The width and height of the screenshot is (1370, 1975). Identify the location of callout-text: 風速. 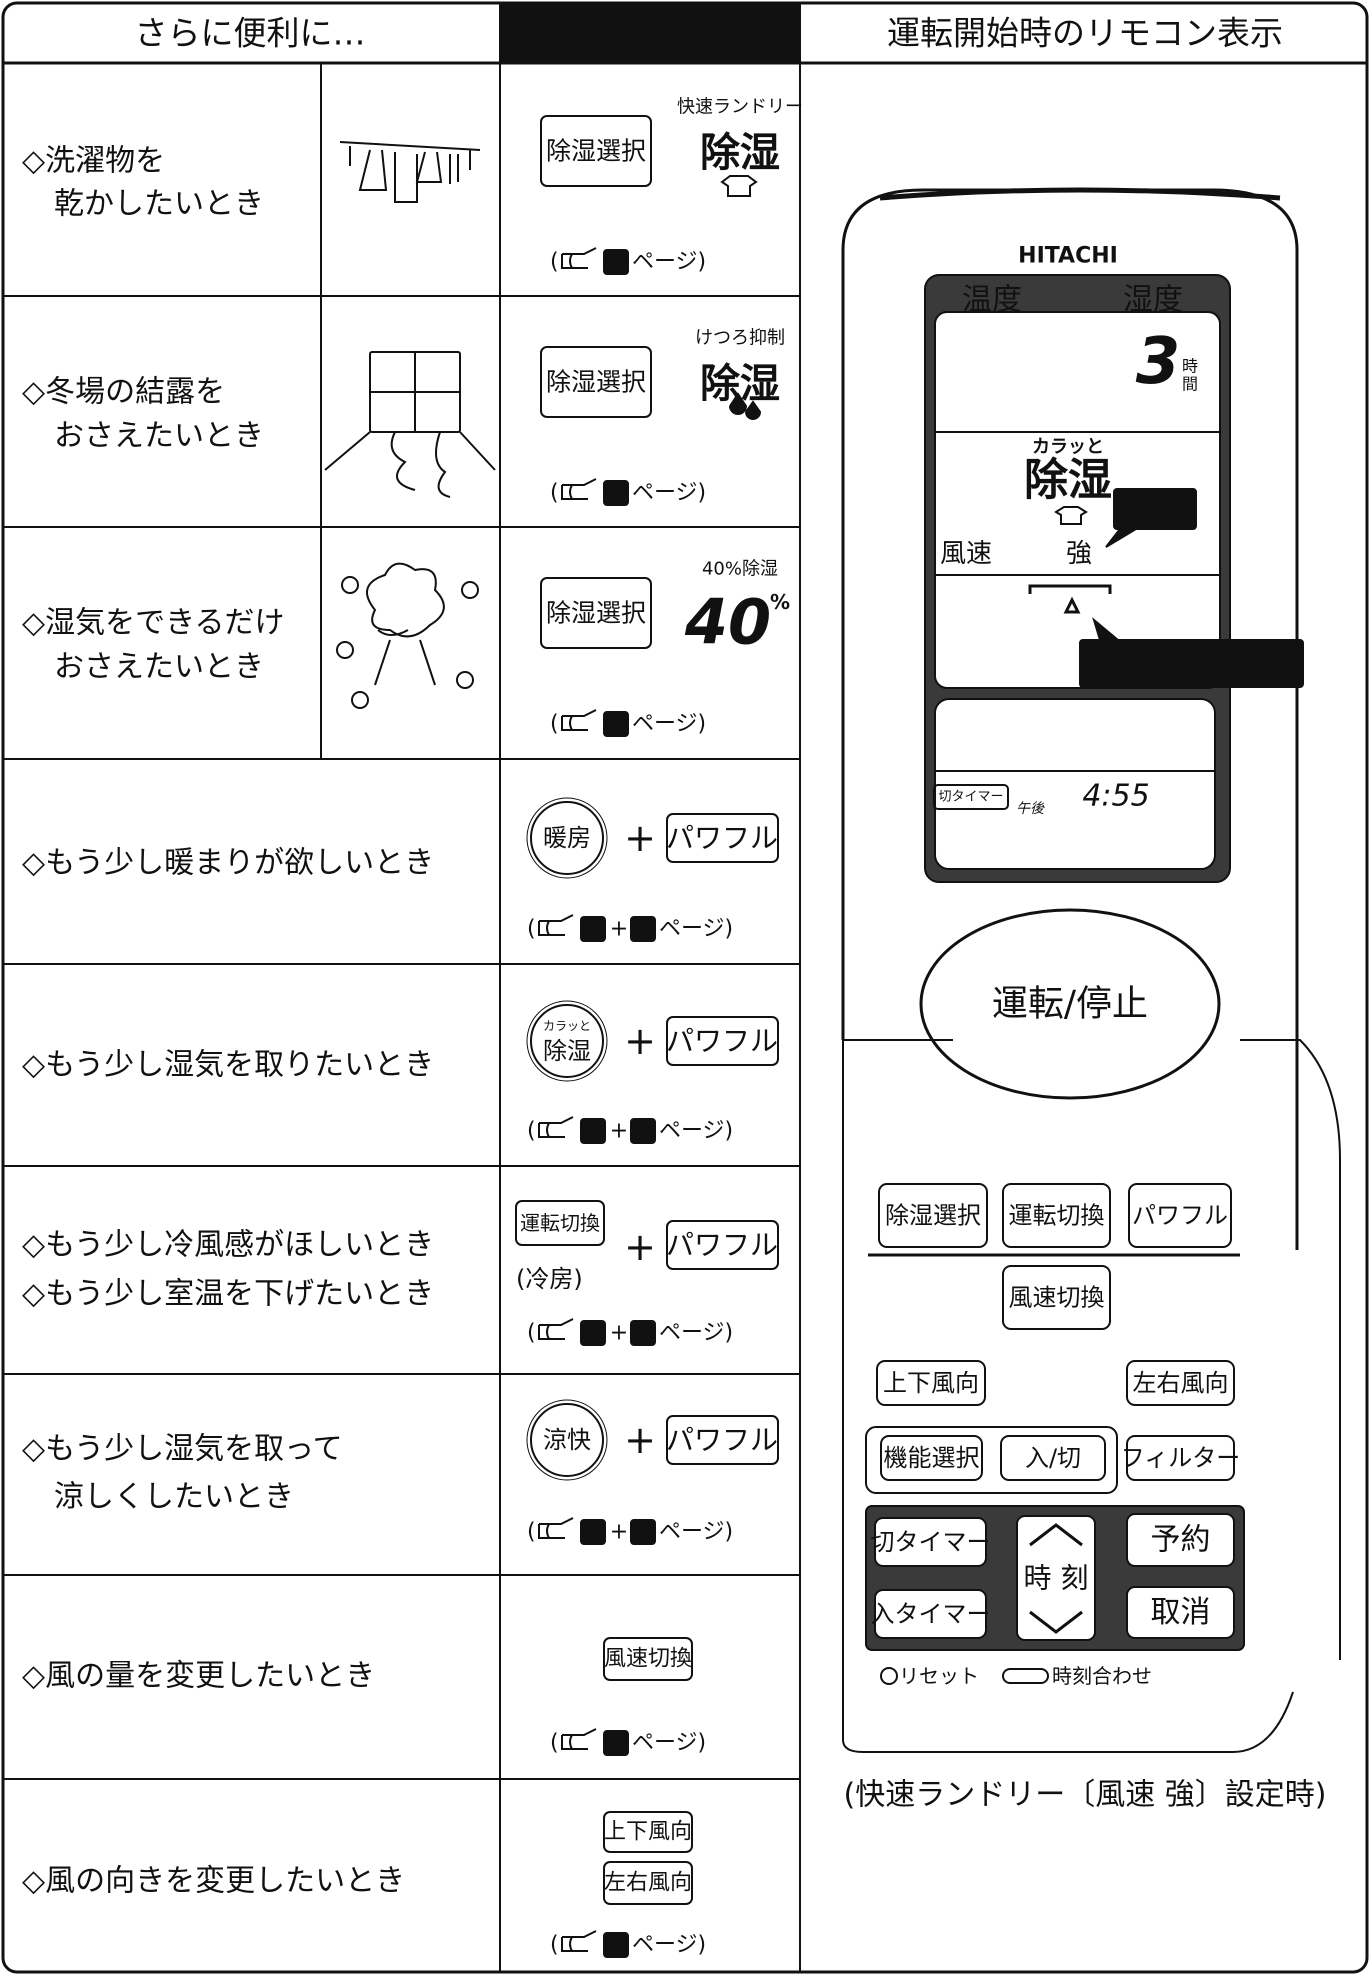
(1155, 509).